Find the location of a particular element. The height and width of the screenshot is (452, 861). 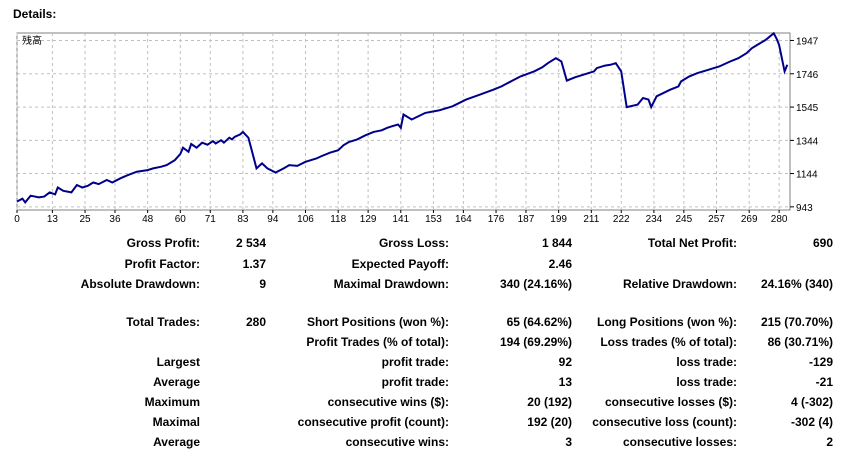

row-maximal-label: Maximal is located at coordinates (176, 422).